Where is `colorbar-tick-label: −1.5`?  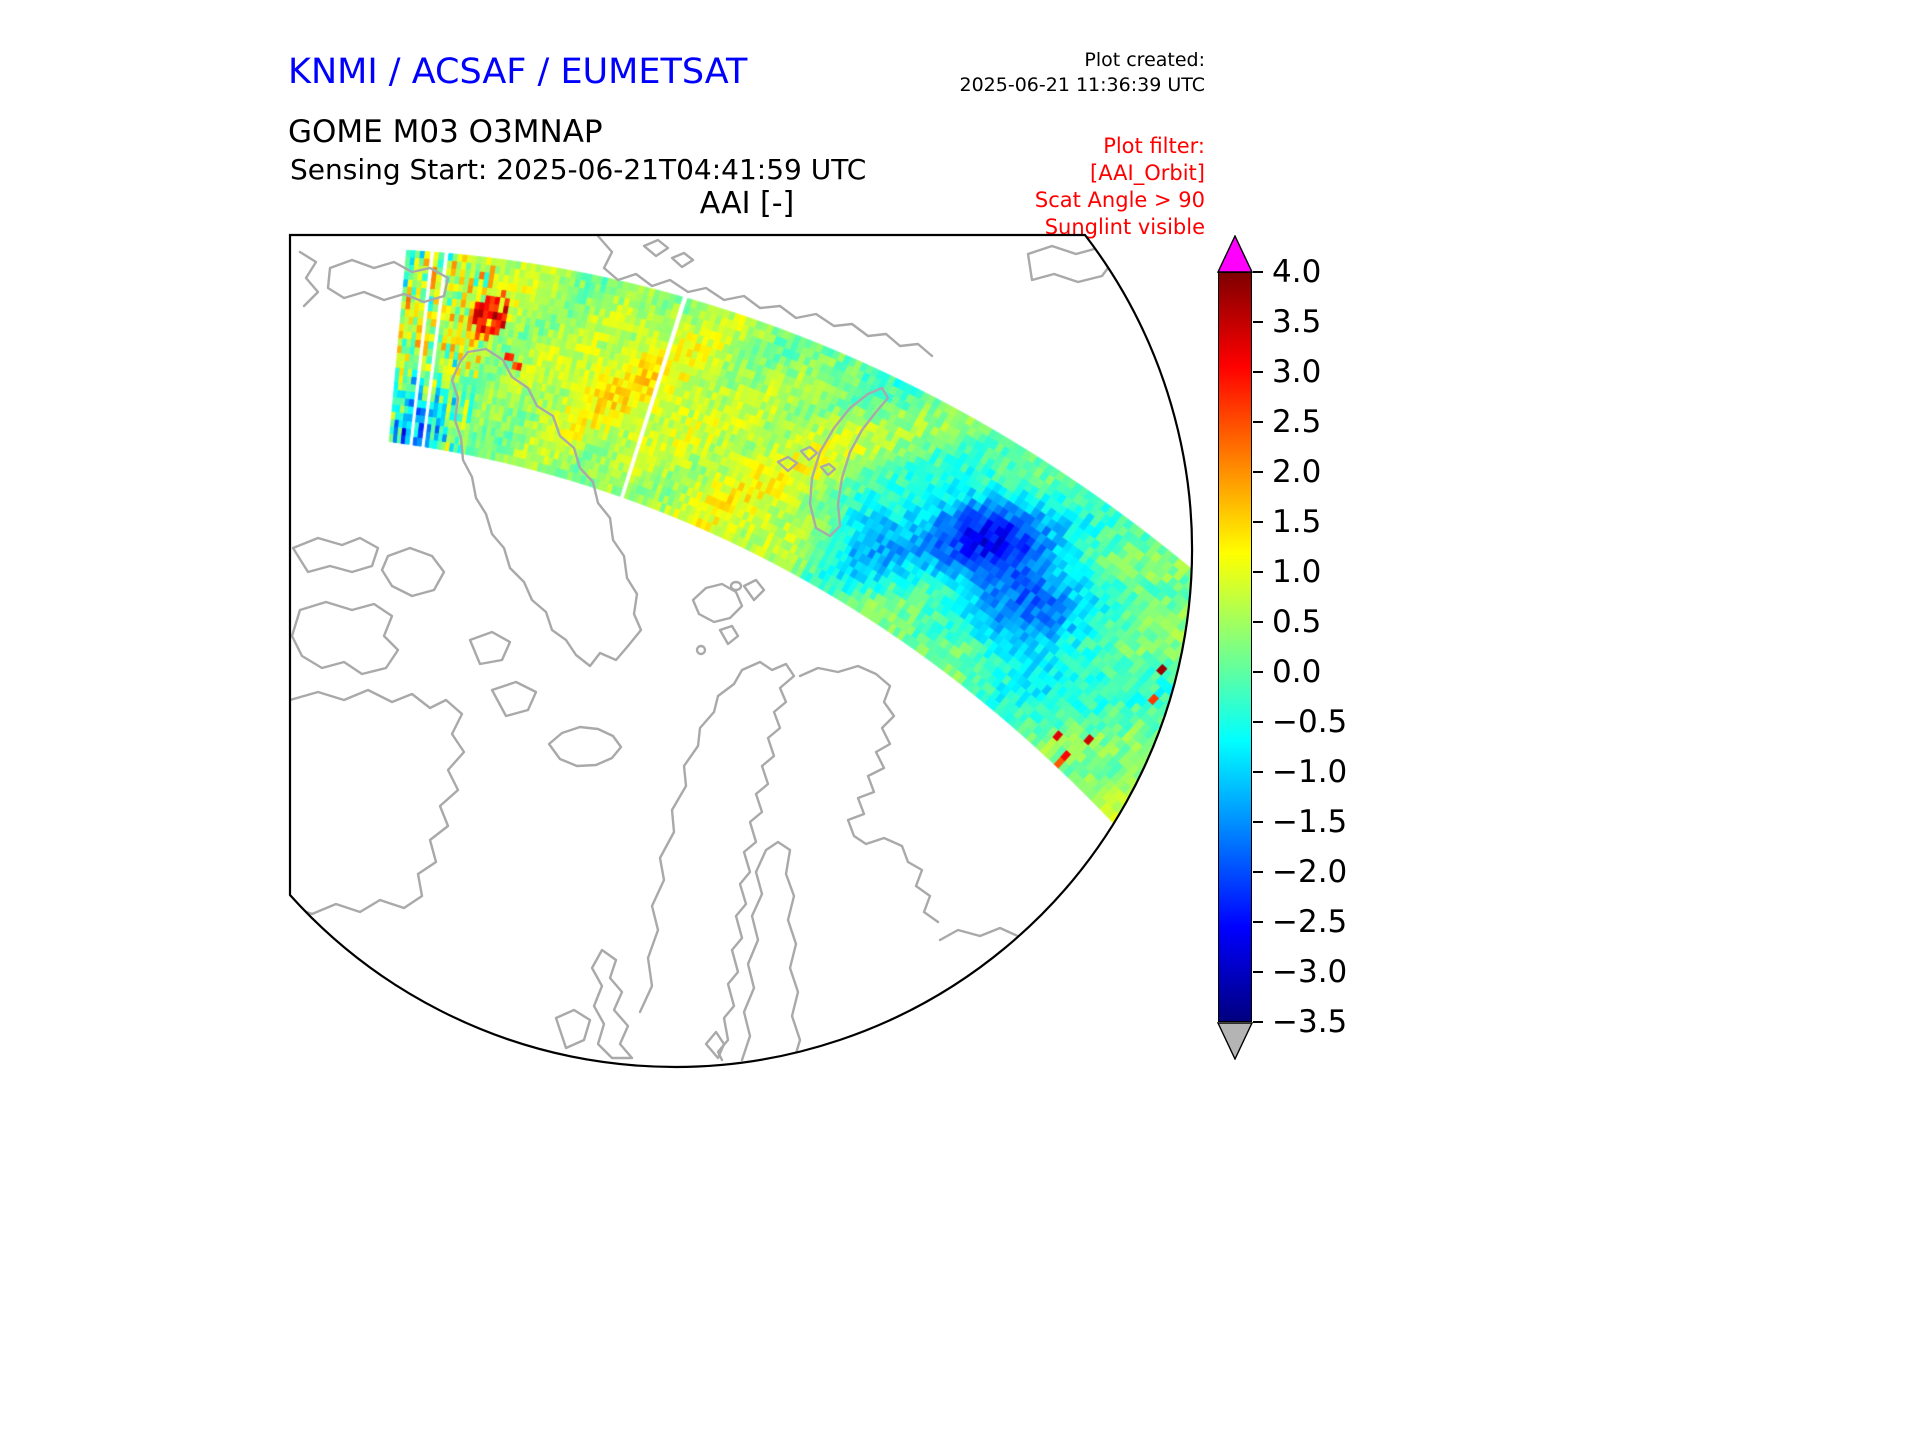
colorbar-tick-label: −1.5 is located at coordinates (1310, 822).